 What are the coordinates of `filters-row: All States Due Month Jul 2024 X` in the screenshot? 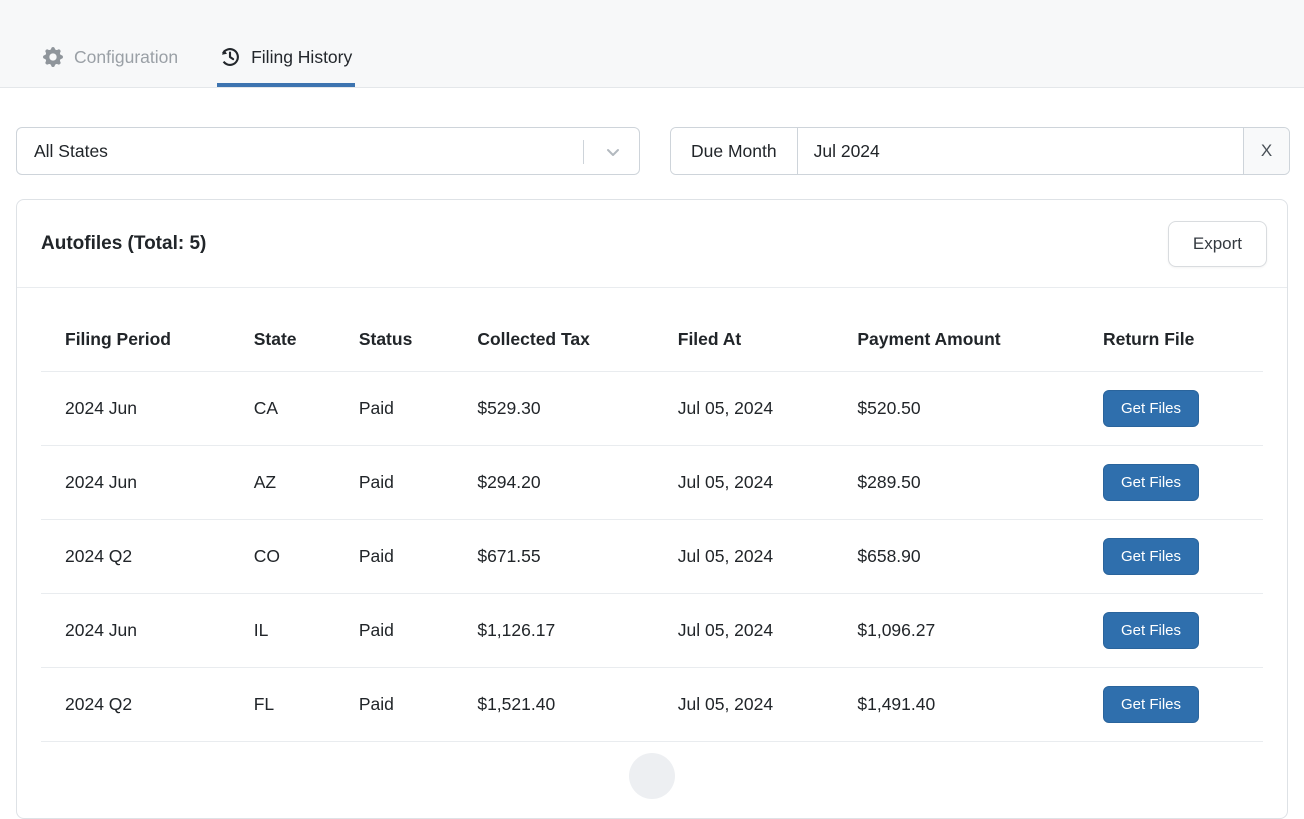 It's located at (653, 151).